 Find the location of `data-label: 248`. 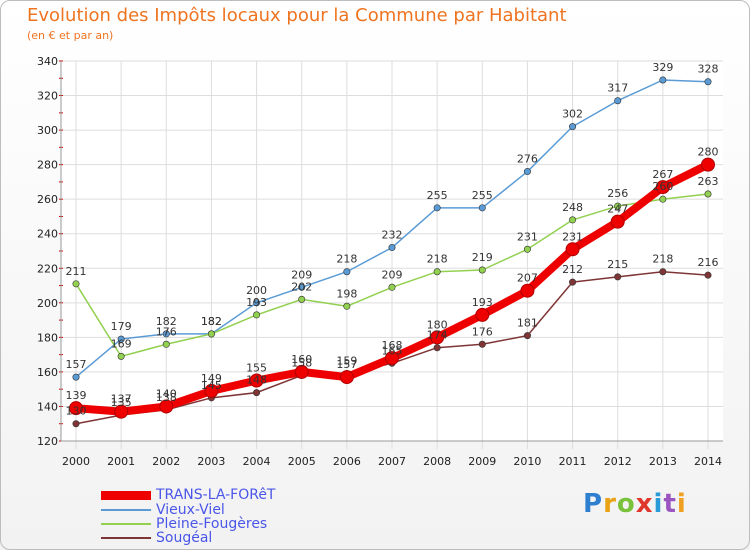

data-label: 248 is located at coordinates (572, 207).